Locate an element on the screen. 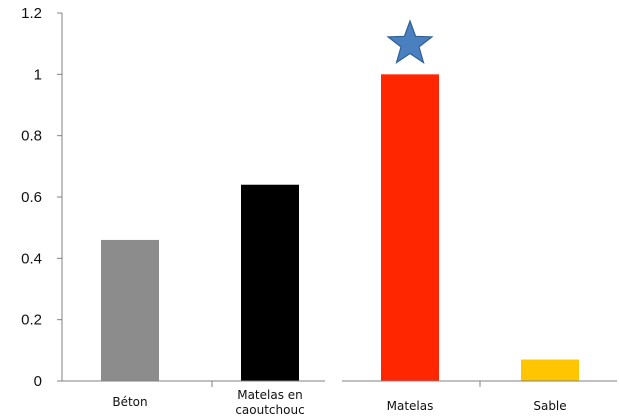 The width and height of the screenshot is (619, 418). y-tick-label: 0.8 is located at coordinates (31, 136).